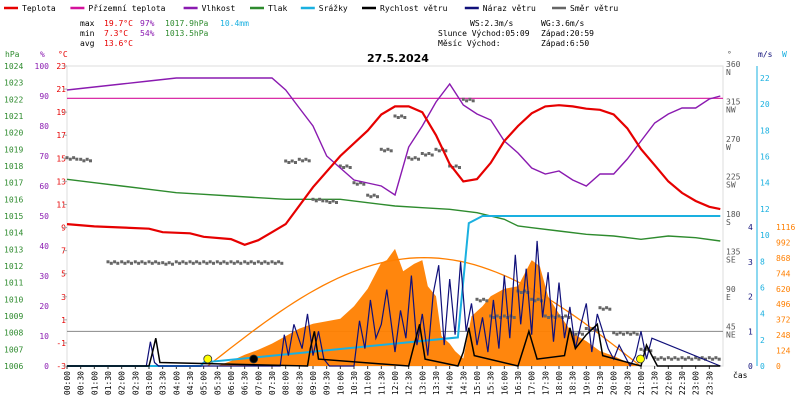 The height and width of the screenshot is (400, 800). What do you see at coordinates (640, 359) in the screenshot?
I see `sunset-marker` at bounding box center [640, 359].